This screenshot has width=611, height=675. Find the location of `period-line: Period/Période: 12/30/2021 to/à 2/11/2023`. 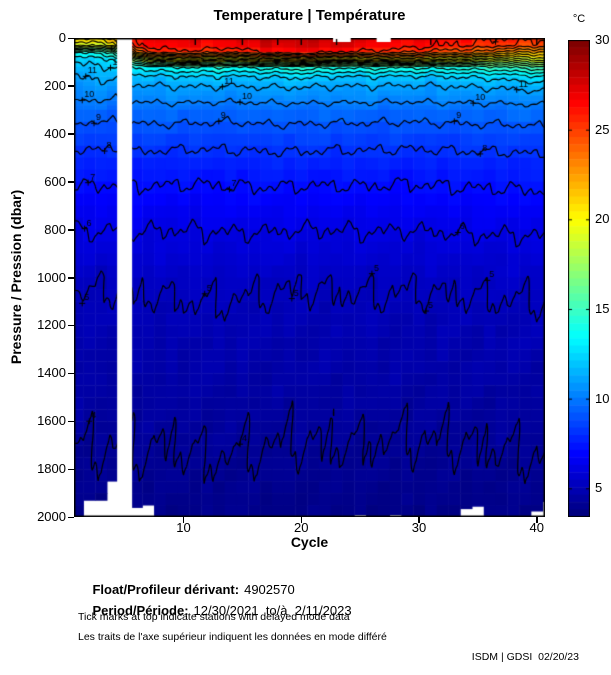

period-line: Period/Période: 12/30/2021 to/à 2/11/2023 is located at coordinates (215, 610).